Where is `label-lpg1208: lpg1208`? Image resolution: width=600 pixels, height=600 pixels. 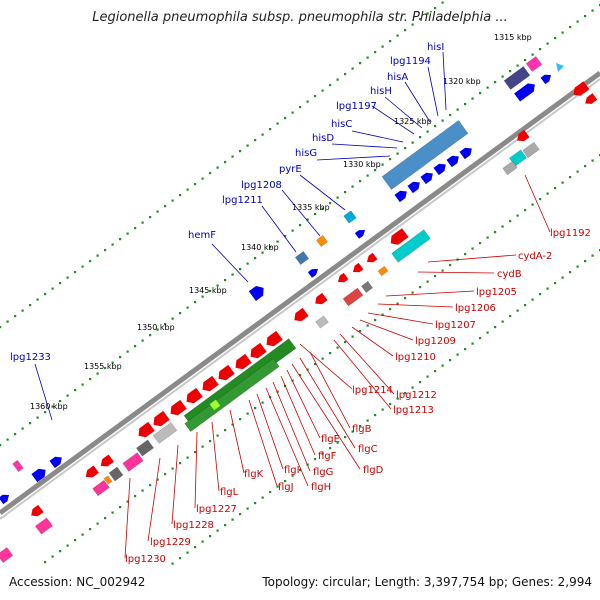 label-lpg1208: lpg1208 is located at coordinates (261, 185).